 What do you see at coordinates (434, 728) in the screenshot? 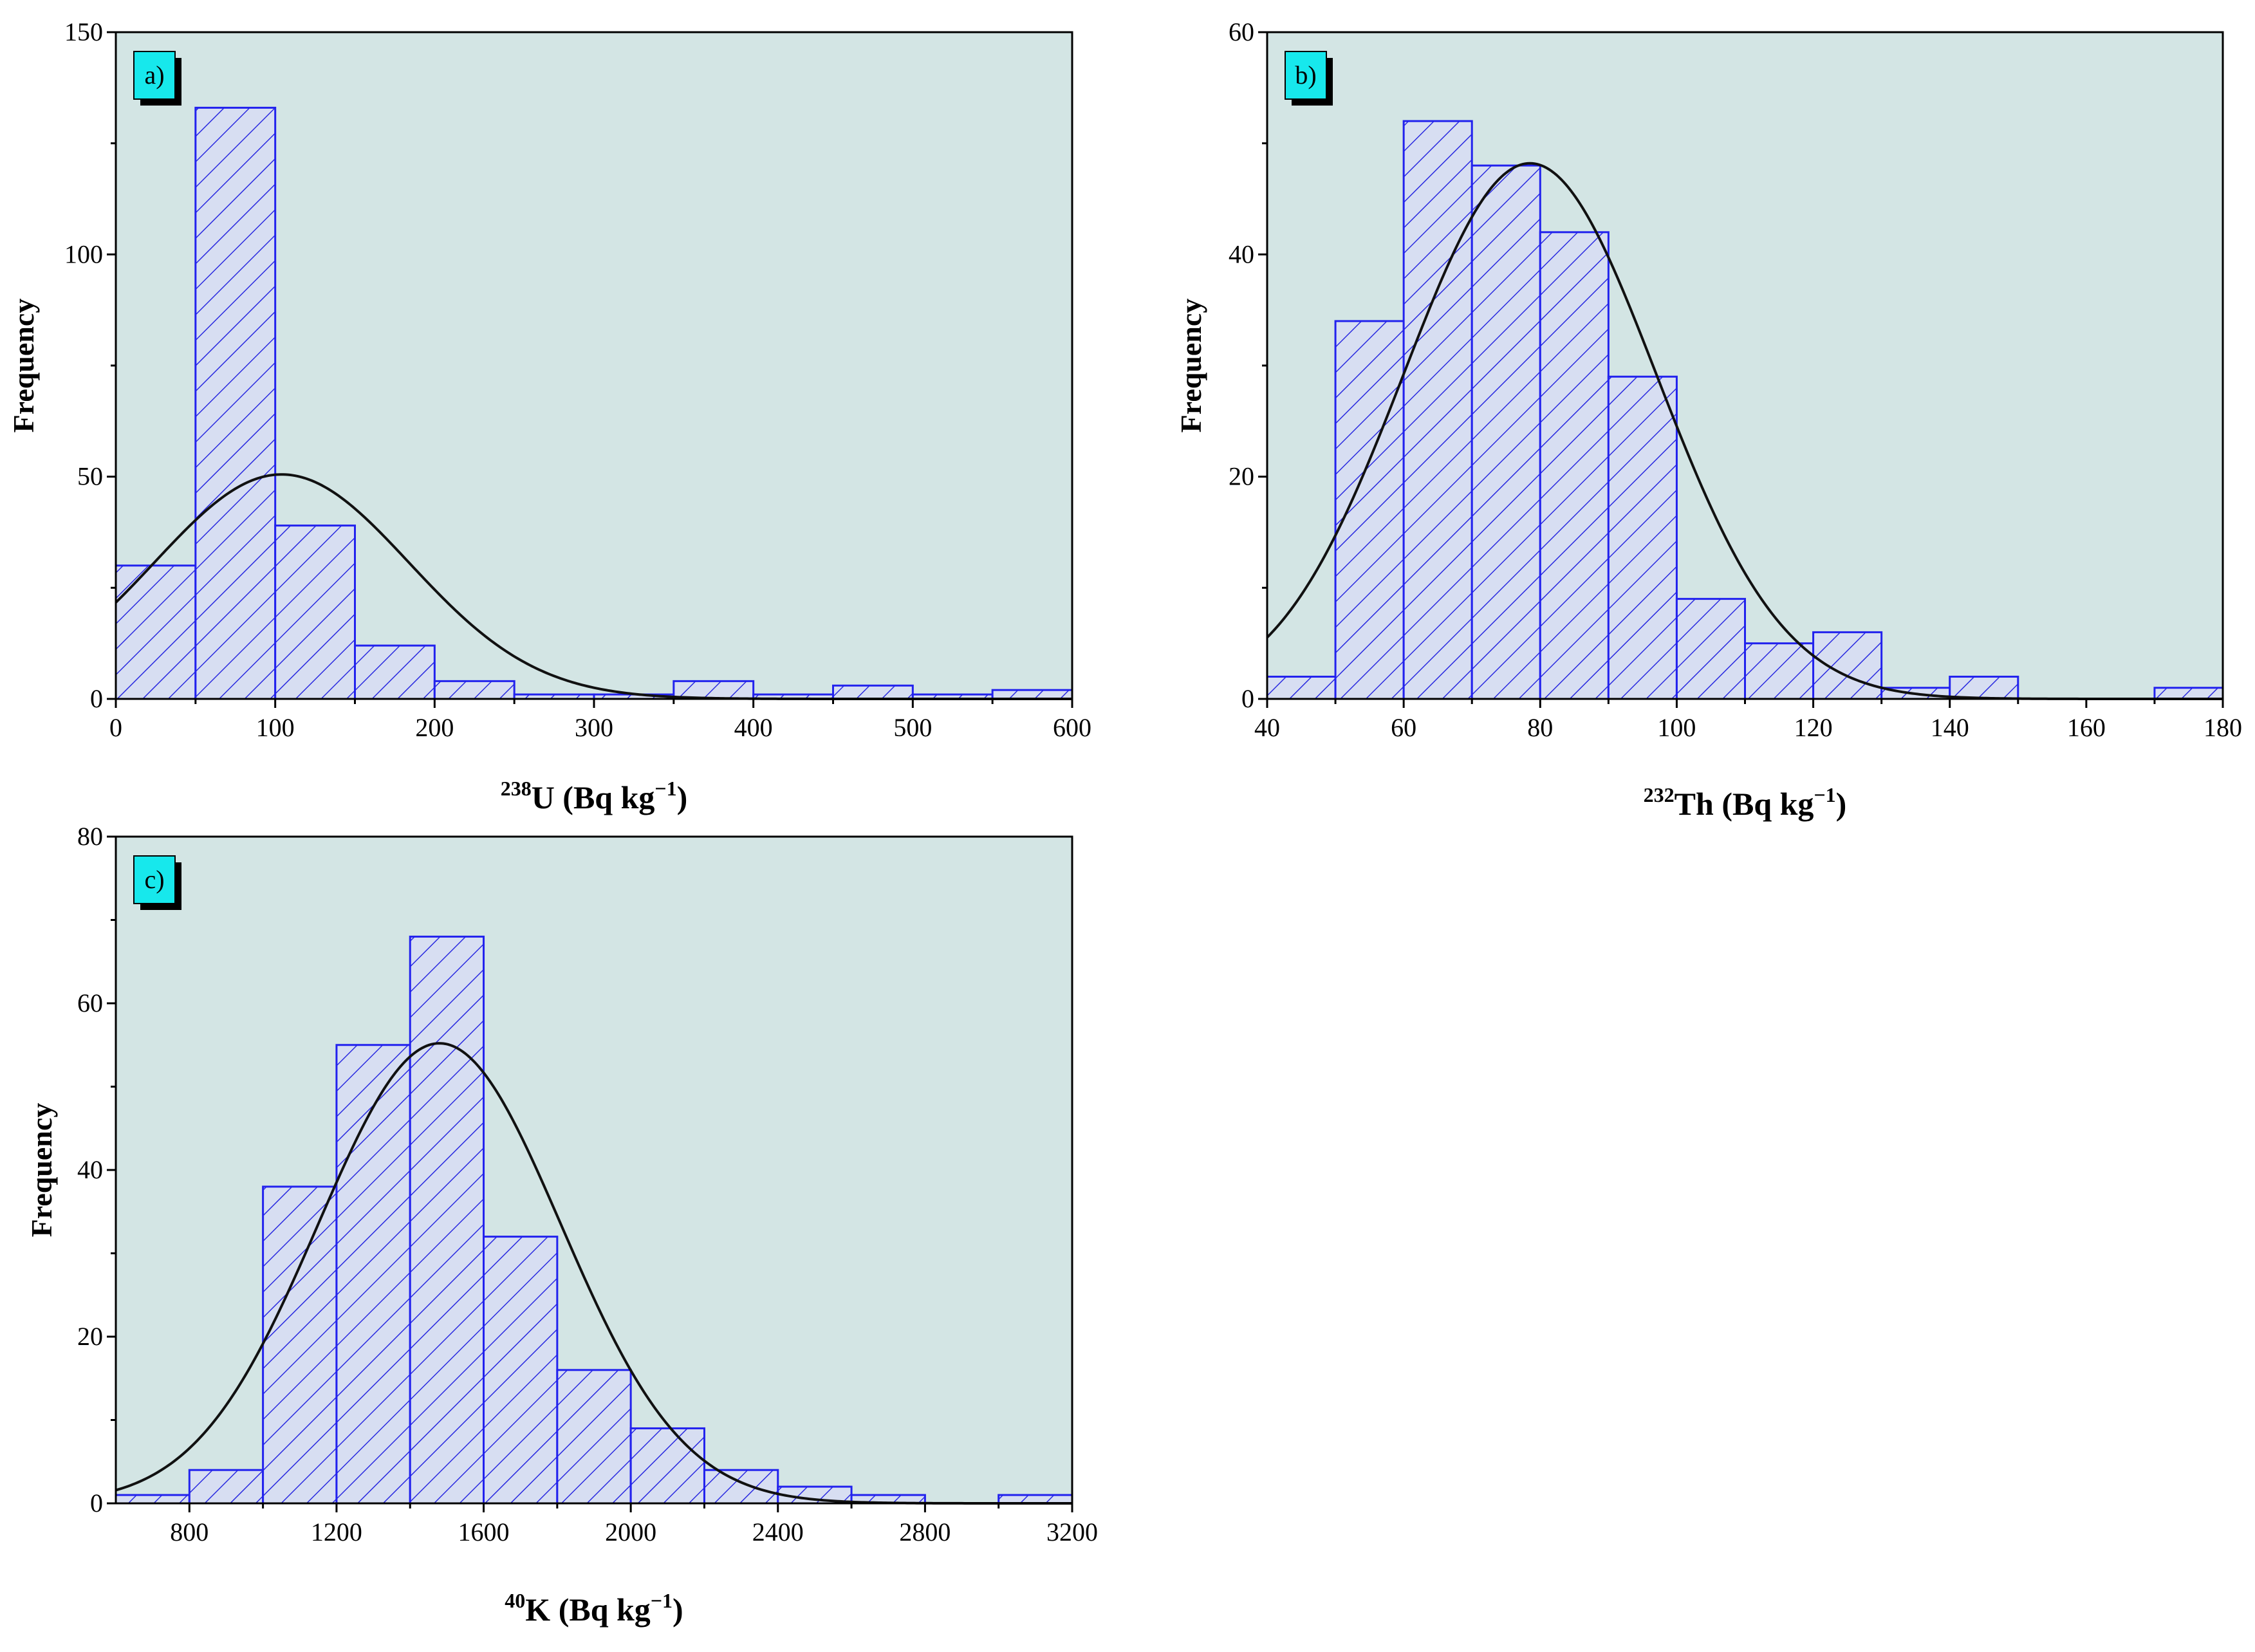
I see `x-tick-label: 200` at bounding box center [434, 728].